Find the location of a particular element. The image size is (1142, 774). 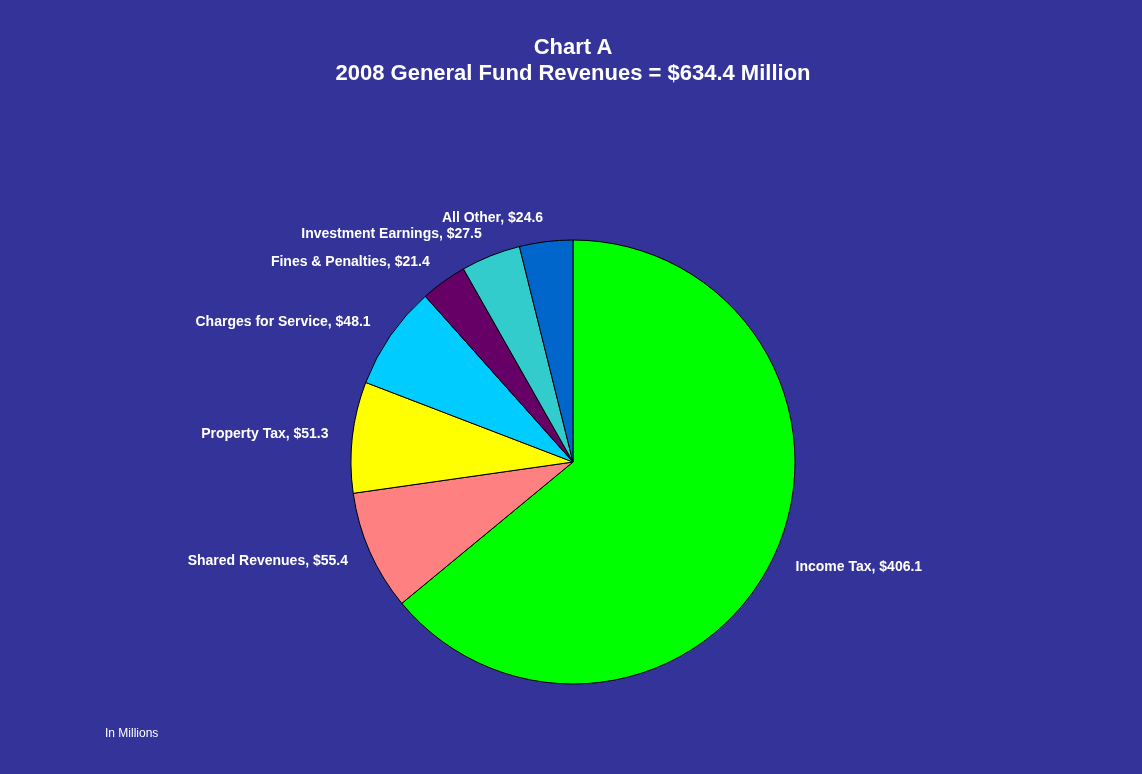

slice-label: All Other, $24.6 is located at coordinates (492, 216).